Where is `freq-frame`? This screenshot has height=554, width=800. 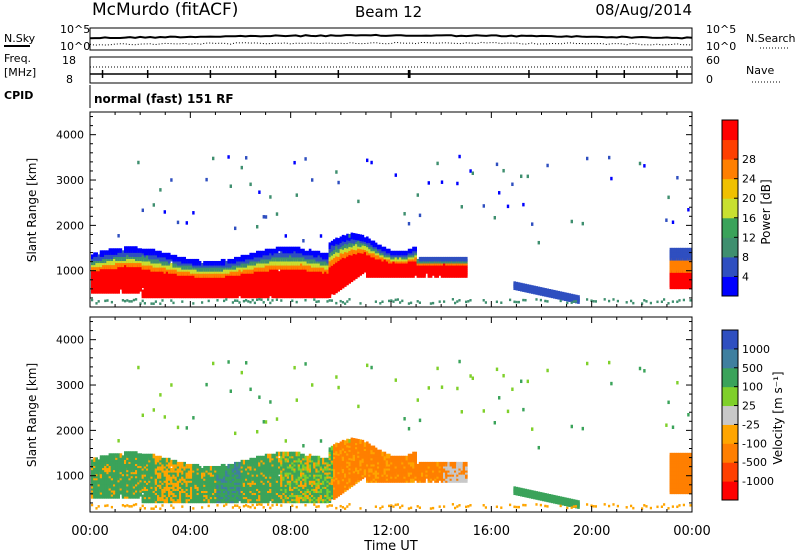
freq-frame is located at coordinates (391, 70).